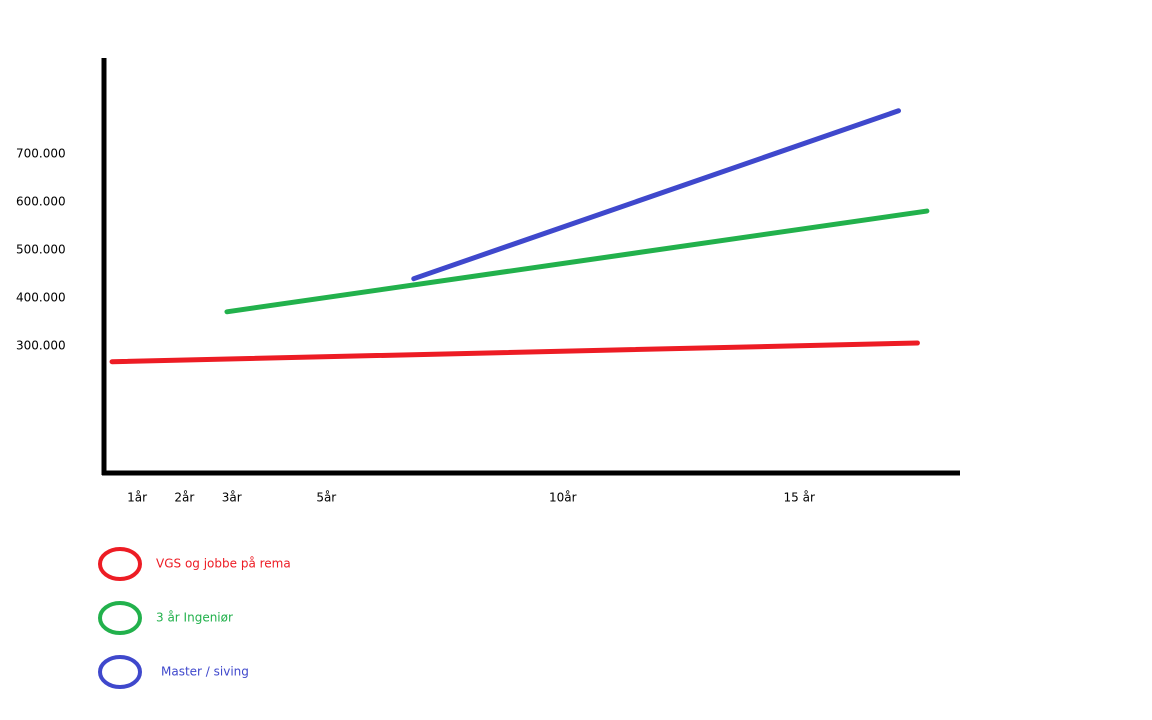  I want to click on x-tick-label: 3år, so click(232, 498).